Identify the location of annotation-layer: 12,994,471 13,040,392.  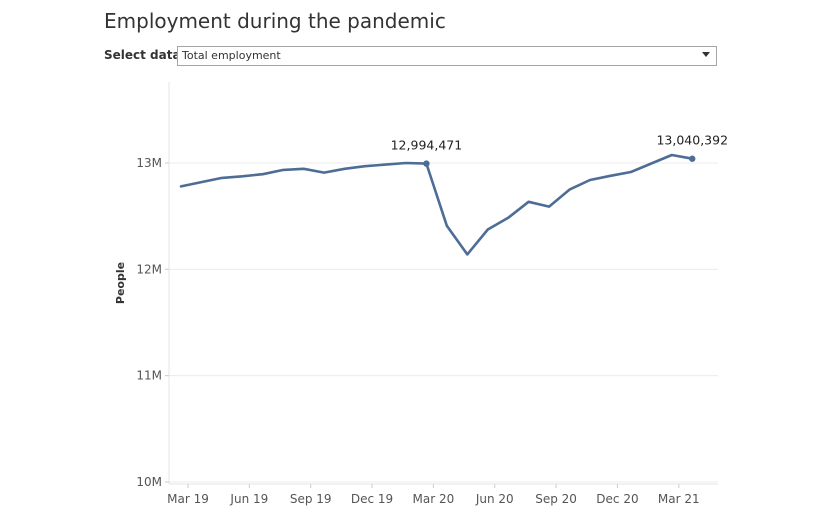
(559, 150).